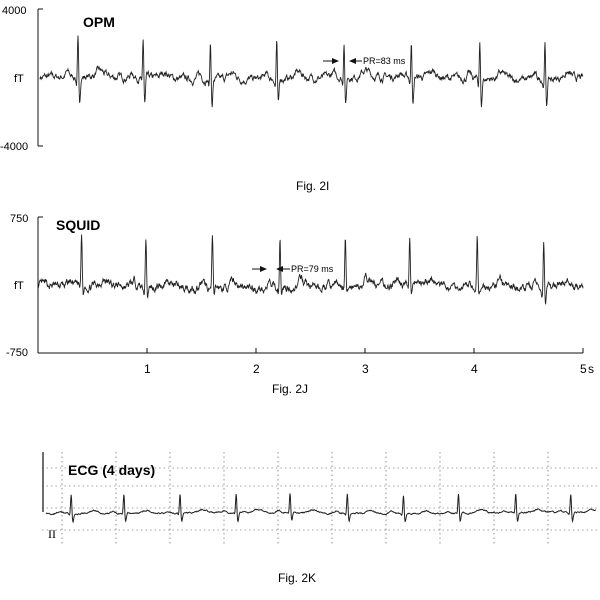  What do you see at coordinates (271, 269) in the screenshot?
I see `squid-pr-marker` at bounding box center [271, 269].